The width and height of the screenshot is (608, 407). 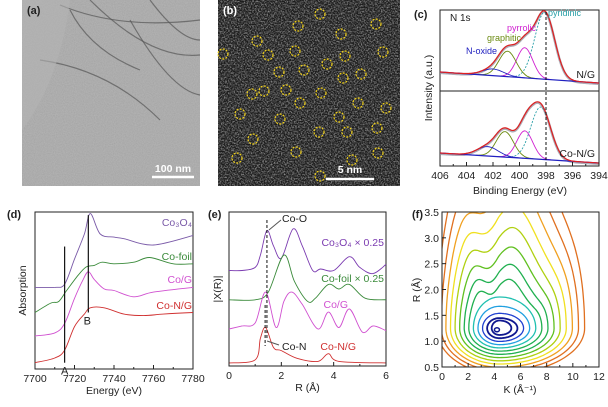 I want to click on series-line-Co-N/G, so click(x=307, y=345).